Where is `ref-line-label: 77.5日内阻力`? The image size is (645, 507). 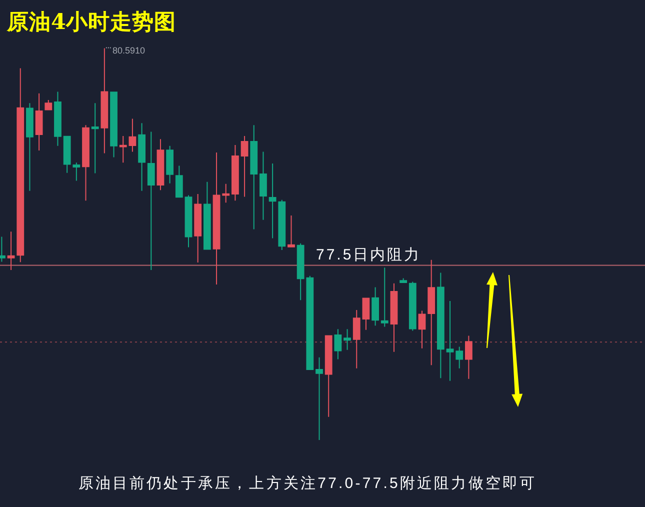 ref-line-label: 77.5日内阻力 is located at coordinates (369, 255).